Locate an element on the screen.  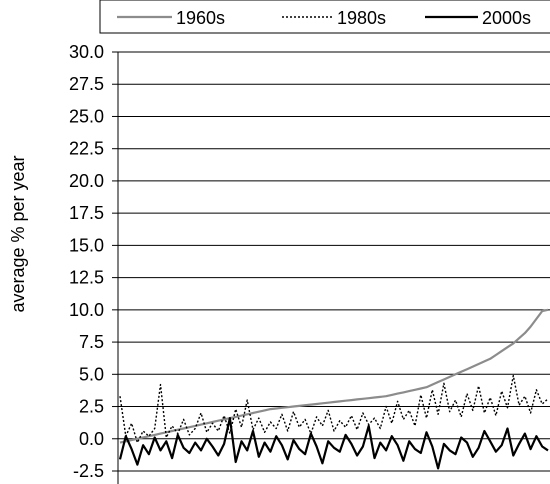
legend-label-1960s: 1960s is located at coordinates (200, 18).